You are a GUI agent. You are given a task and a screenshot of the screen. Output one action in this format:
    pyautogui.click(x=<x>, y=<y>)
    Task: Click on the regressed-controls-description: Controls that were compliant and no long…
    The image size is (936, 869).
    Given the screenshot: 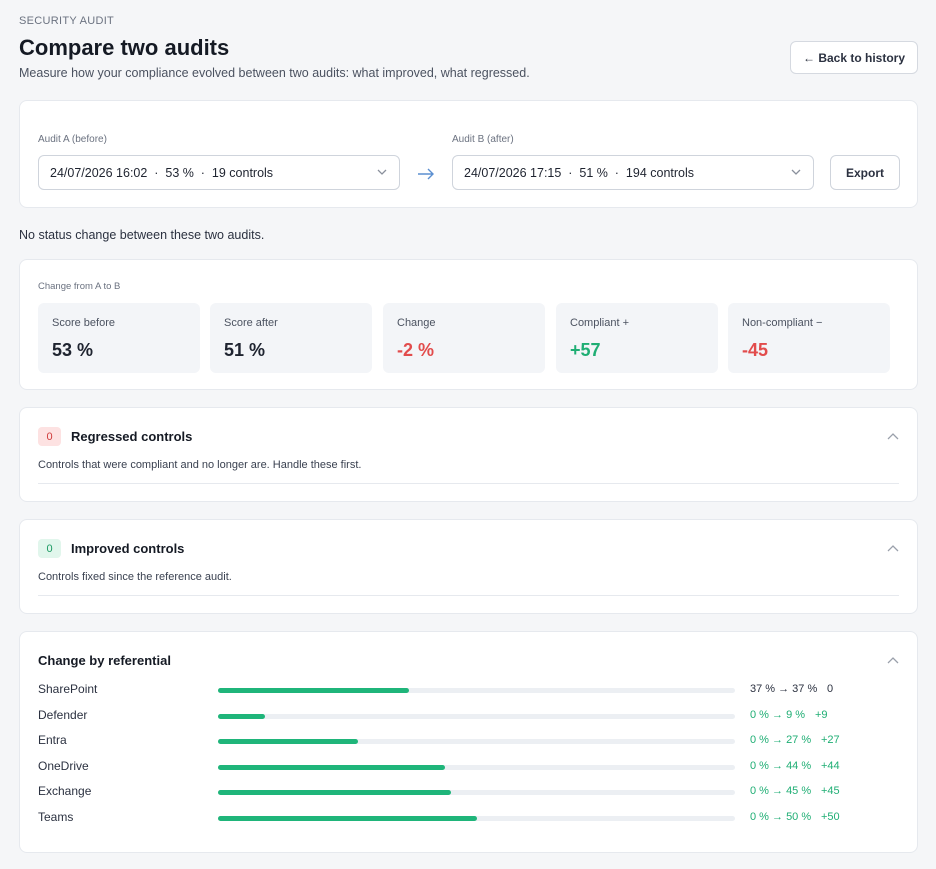 What is the action you would take?
    pyautogui.click(x=200, y=465)
    